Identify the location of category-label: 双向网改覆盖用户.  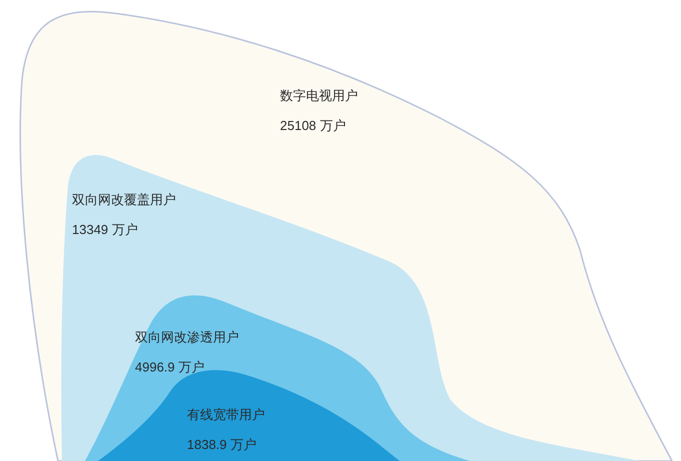
(124, 199).